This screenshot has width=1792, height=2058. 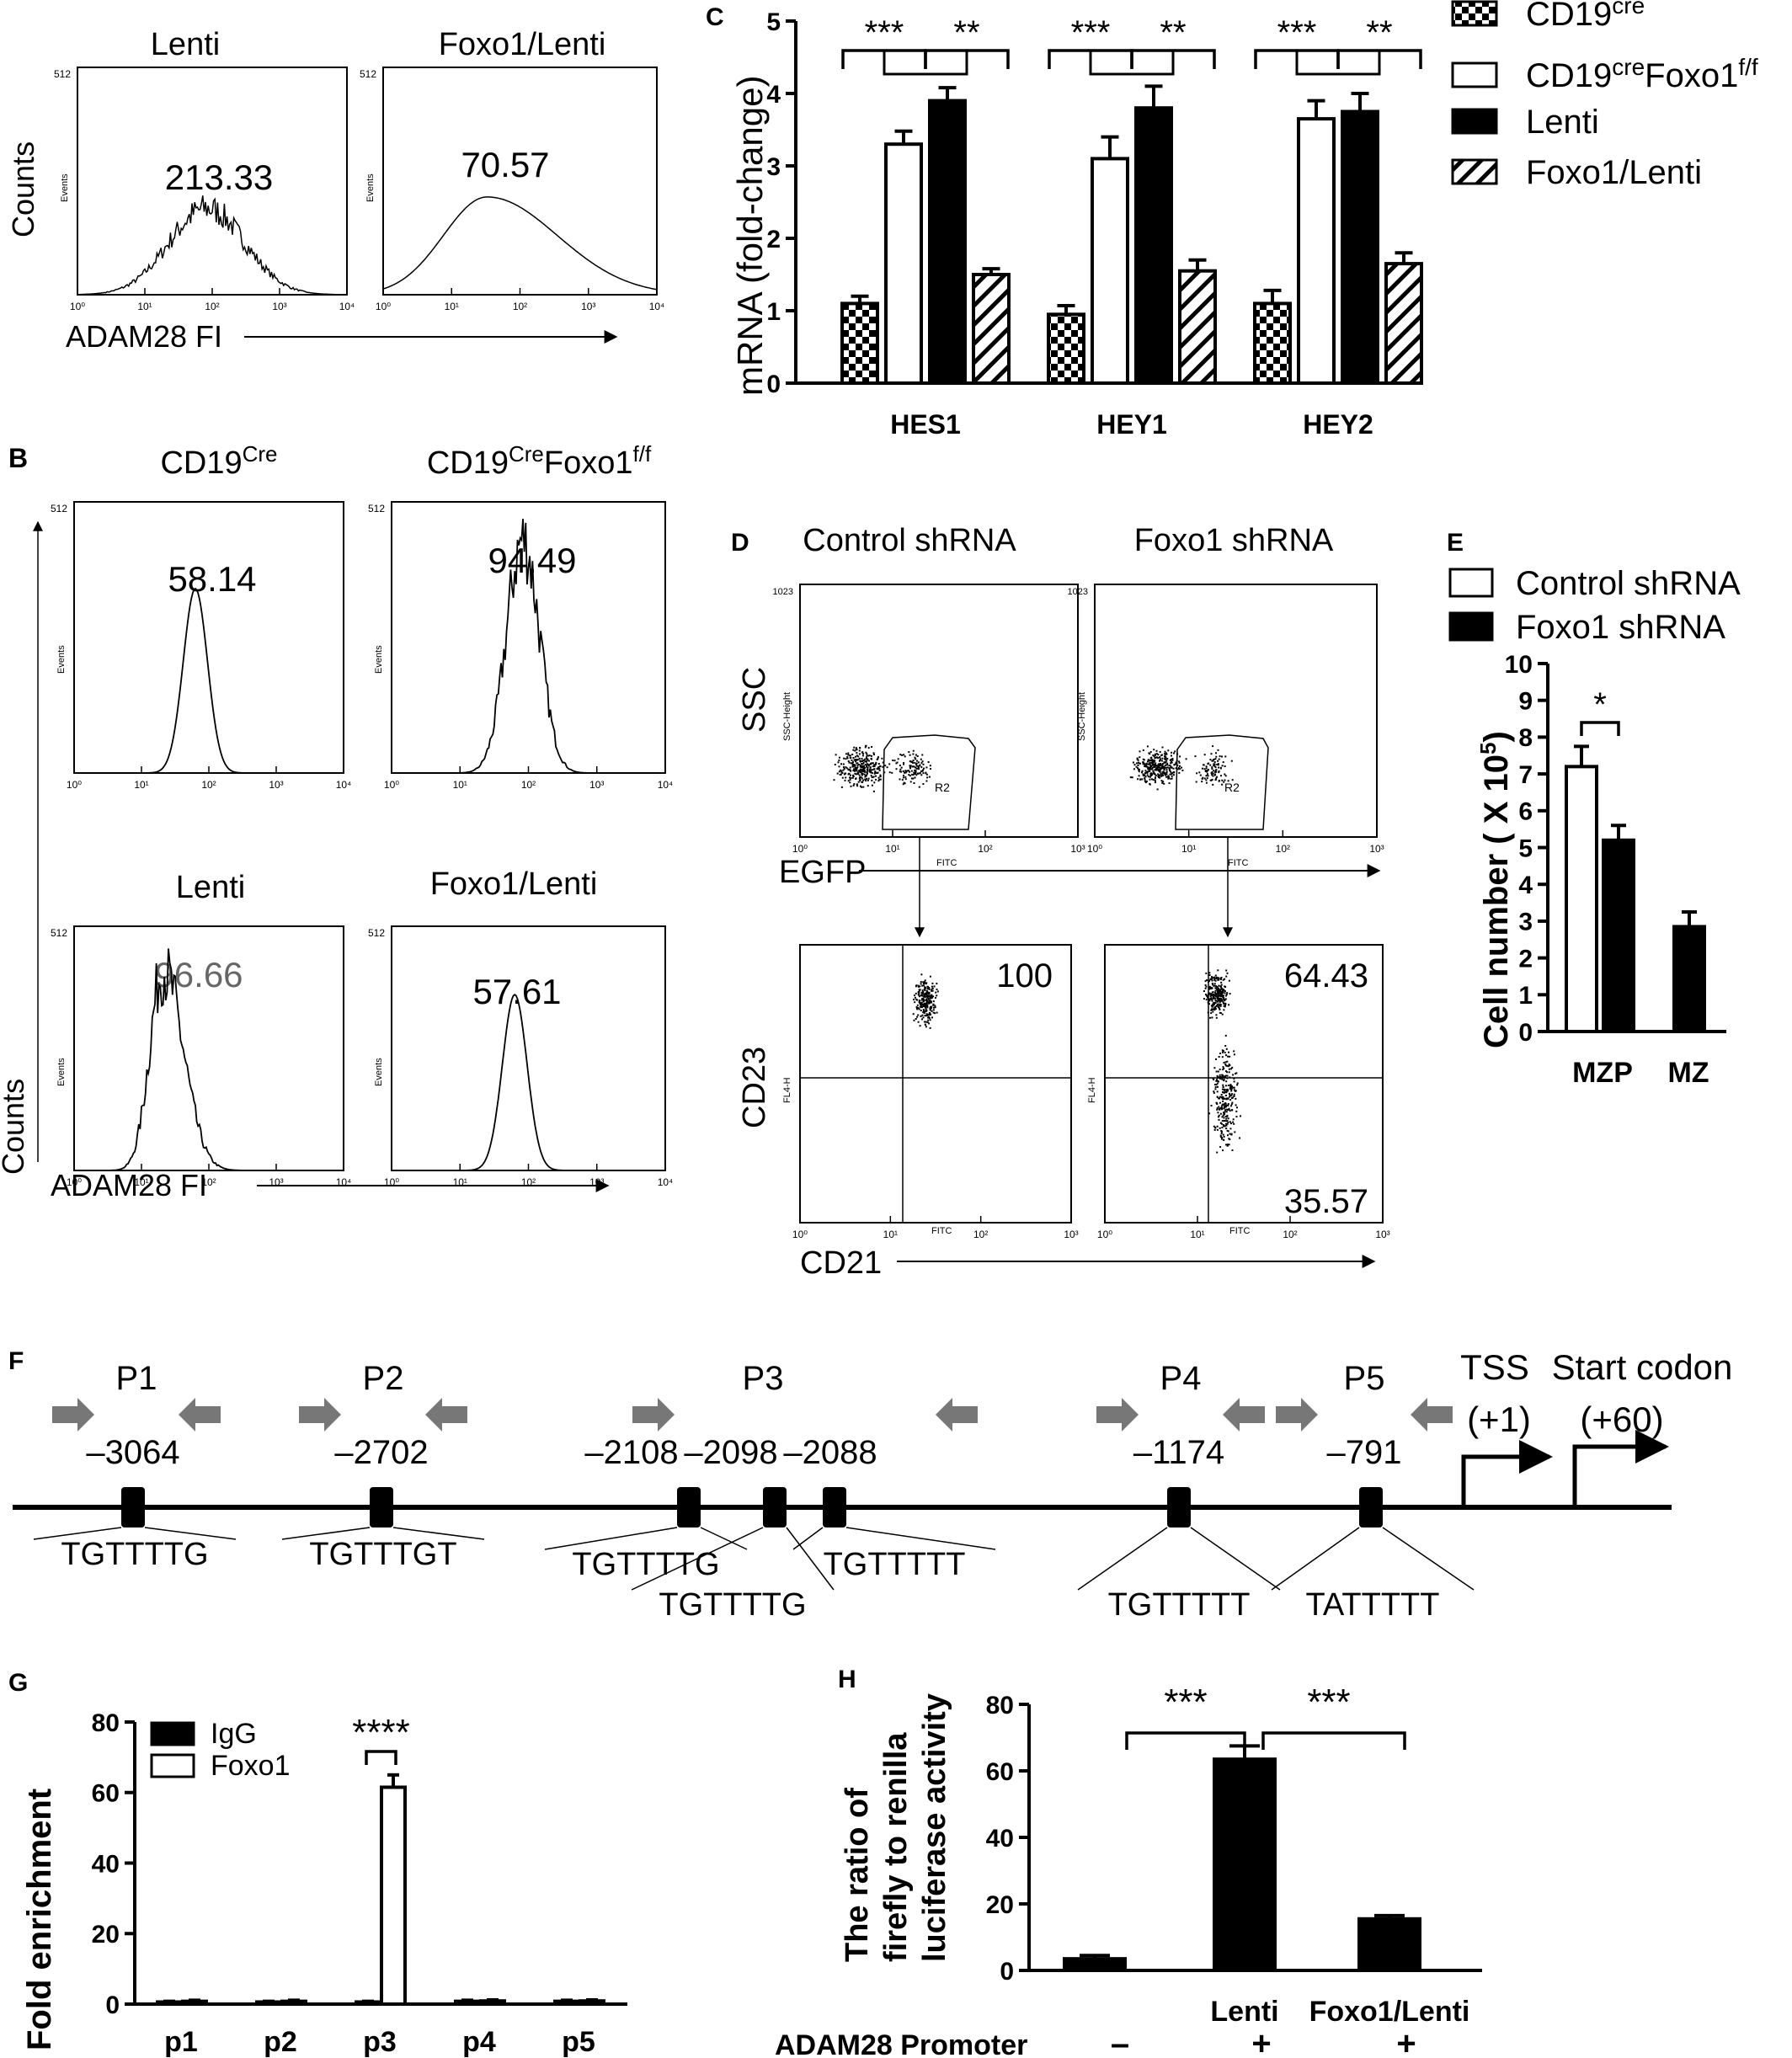 I want to click on bar-mzp-control, so click(x=1581, y=899).